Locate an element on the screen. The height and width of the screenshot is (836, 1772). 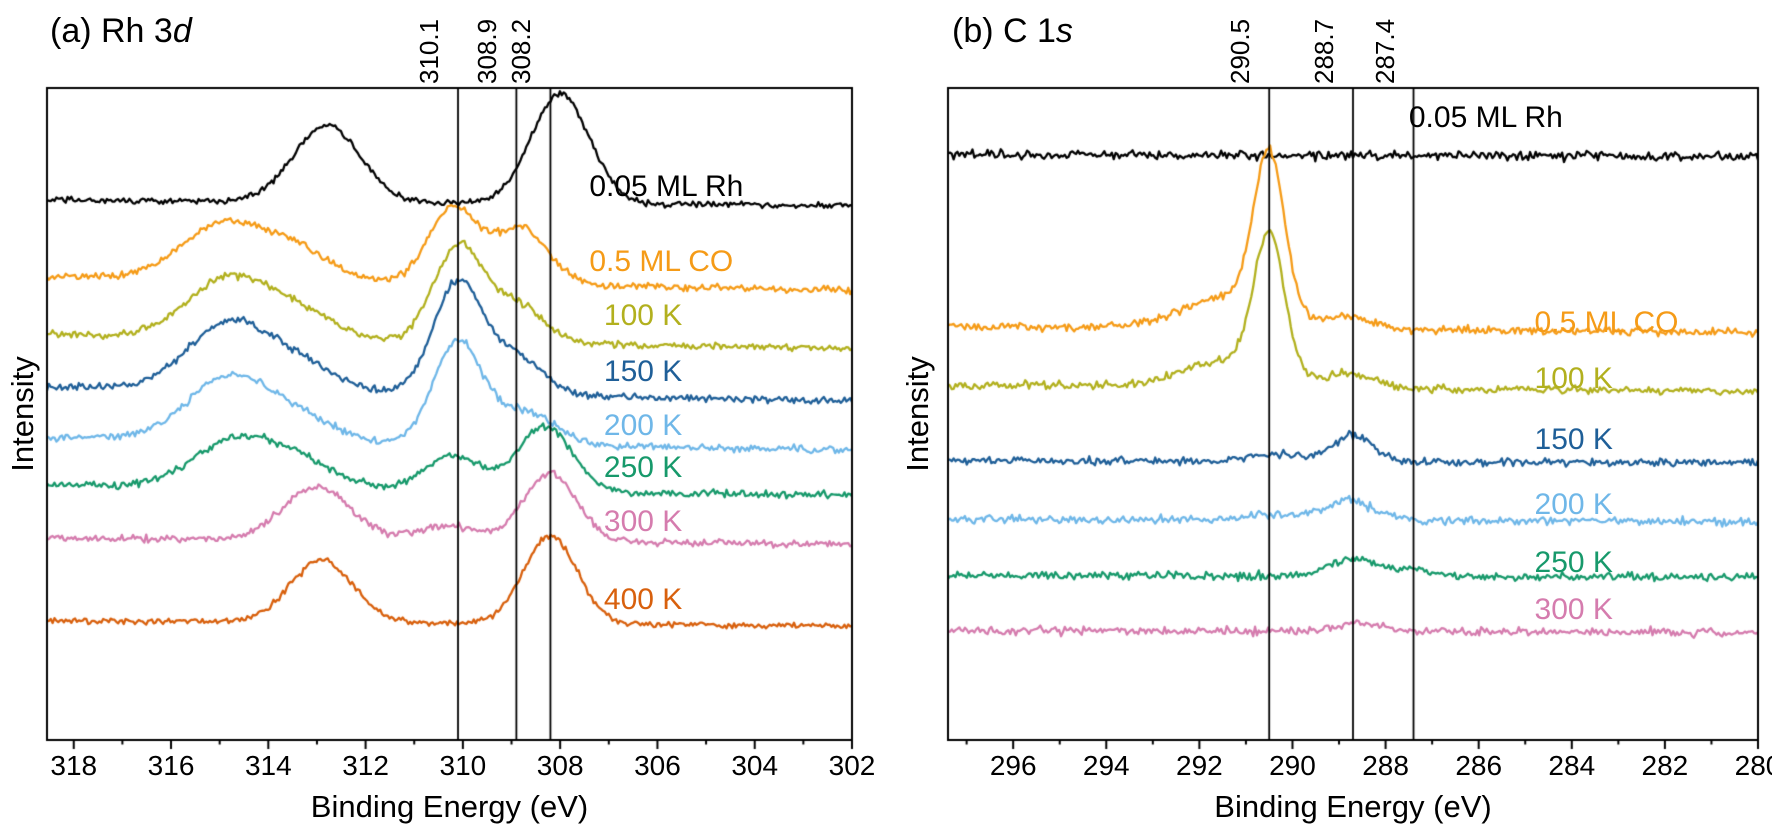
x-tick-label: 292 is located at coordinates (1199, 765).